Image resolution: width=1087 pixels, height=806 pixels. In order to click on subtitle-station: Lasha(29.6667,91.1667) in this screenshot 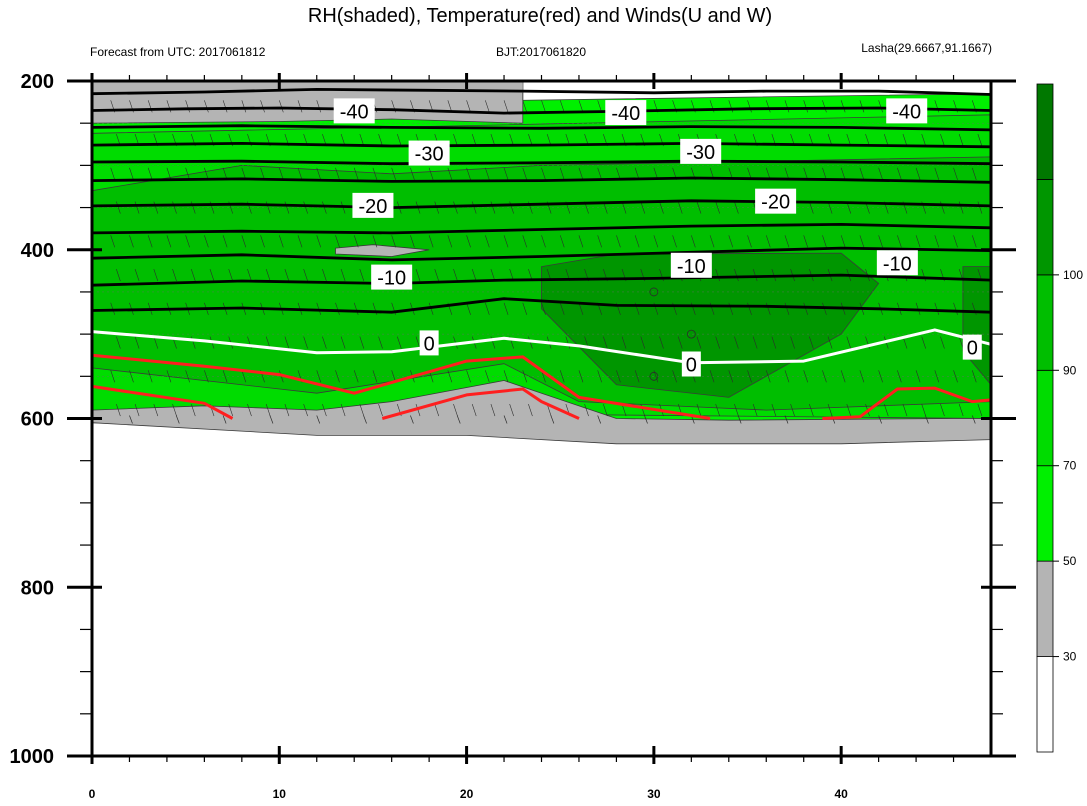, I will do `click(926, 48)`.